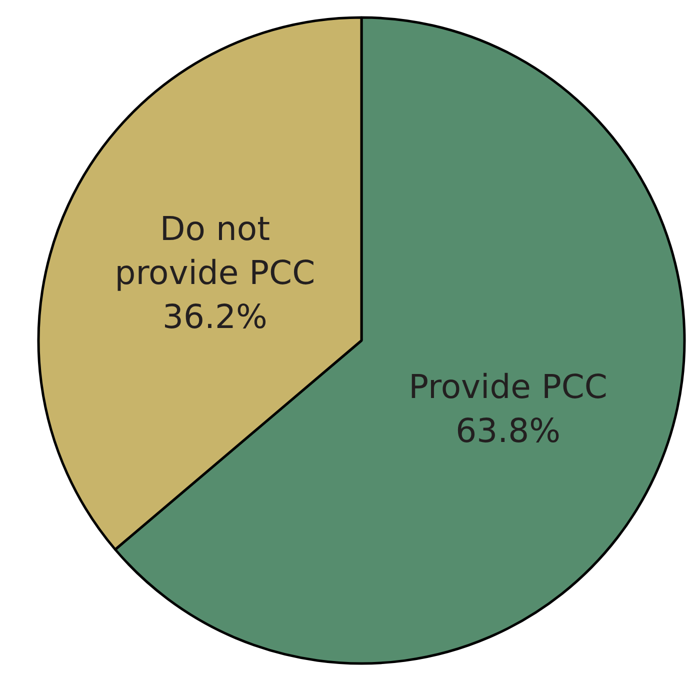 The image size is (693, 679). I want to click on data-label: 36.2%, so click(215, 316).